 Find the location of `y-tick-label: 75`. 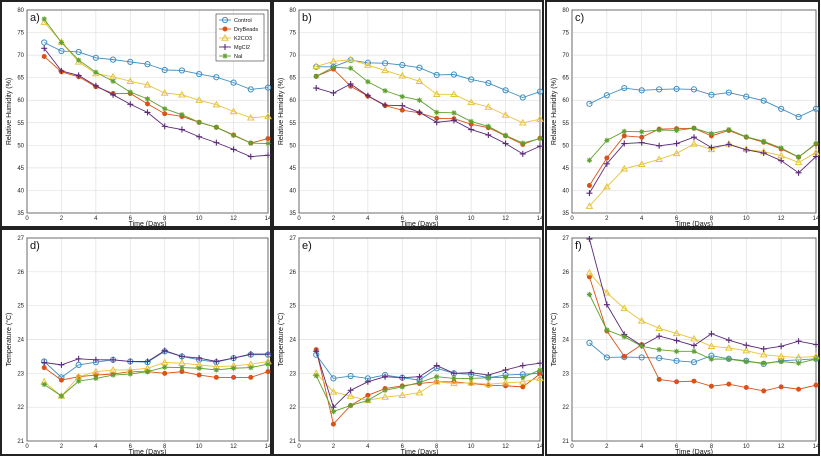

y-tick-label: 75 is located at coordinates (292, 34).